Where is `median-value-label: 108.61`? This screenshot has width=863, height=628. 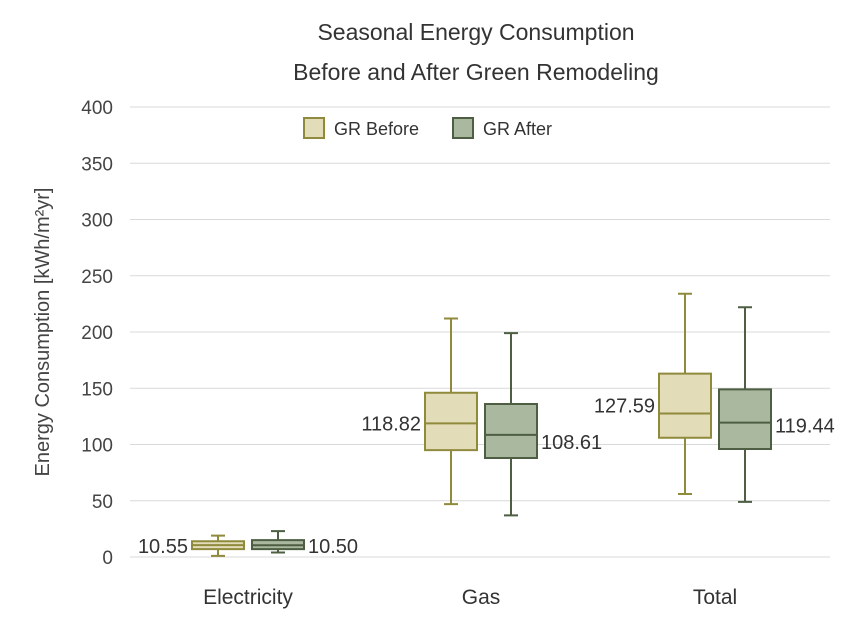
median-value-label: 108.61 is located at coordinates (571, 443).